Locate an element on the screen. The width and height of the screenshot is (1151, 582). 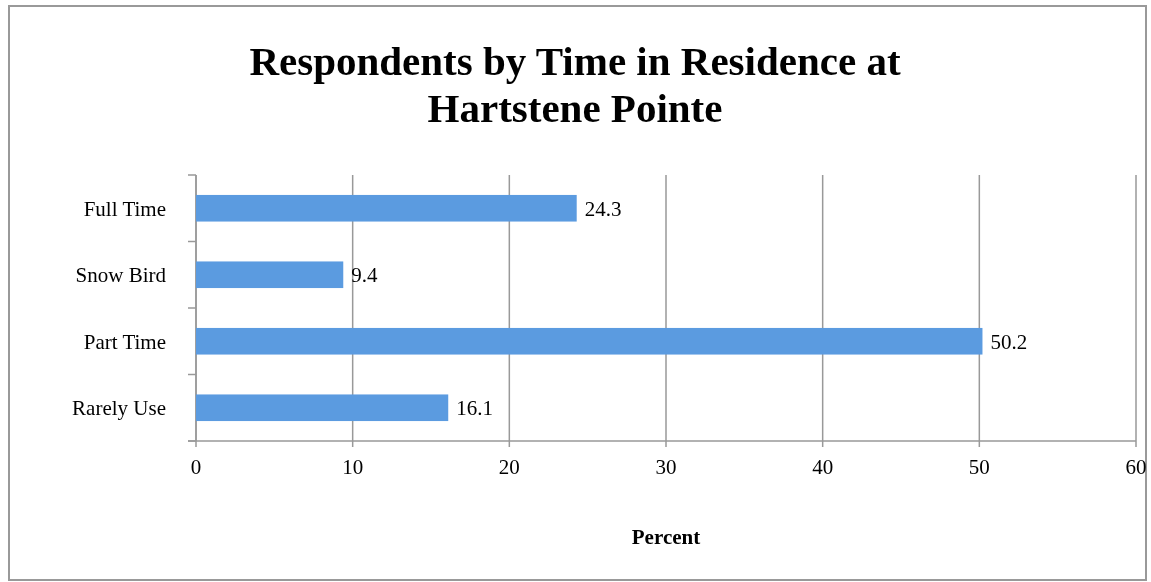
x-tick-label: 60 is located at coordinates (1136, 467).